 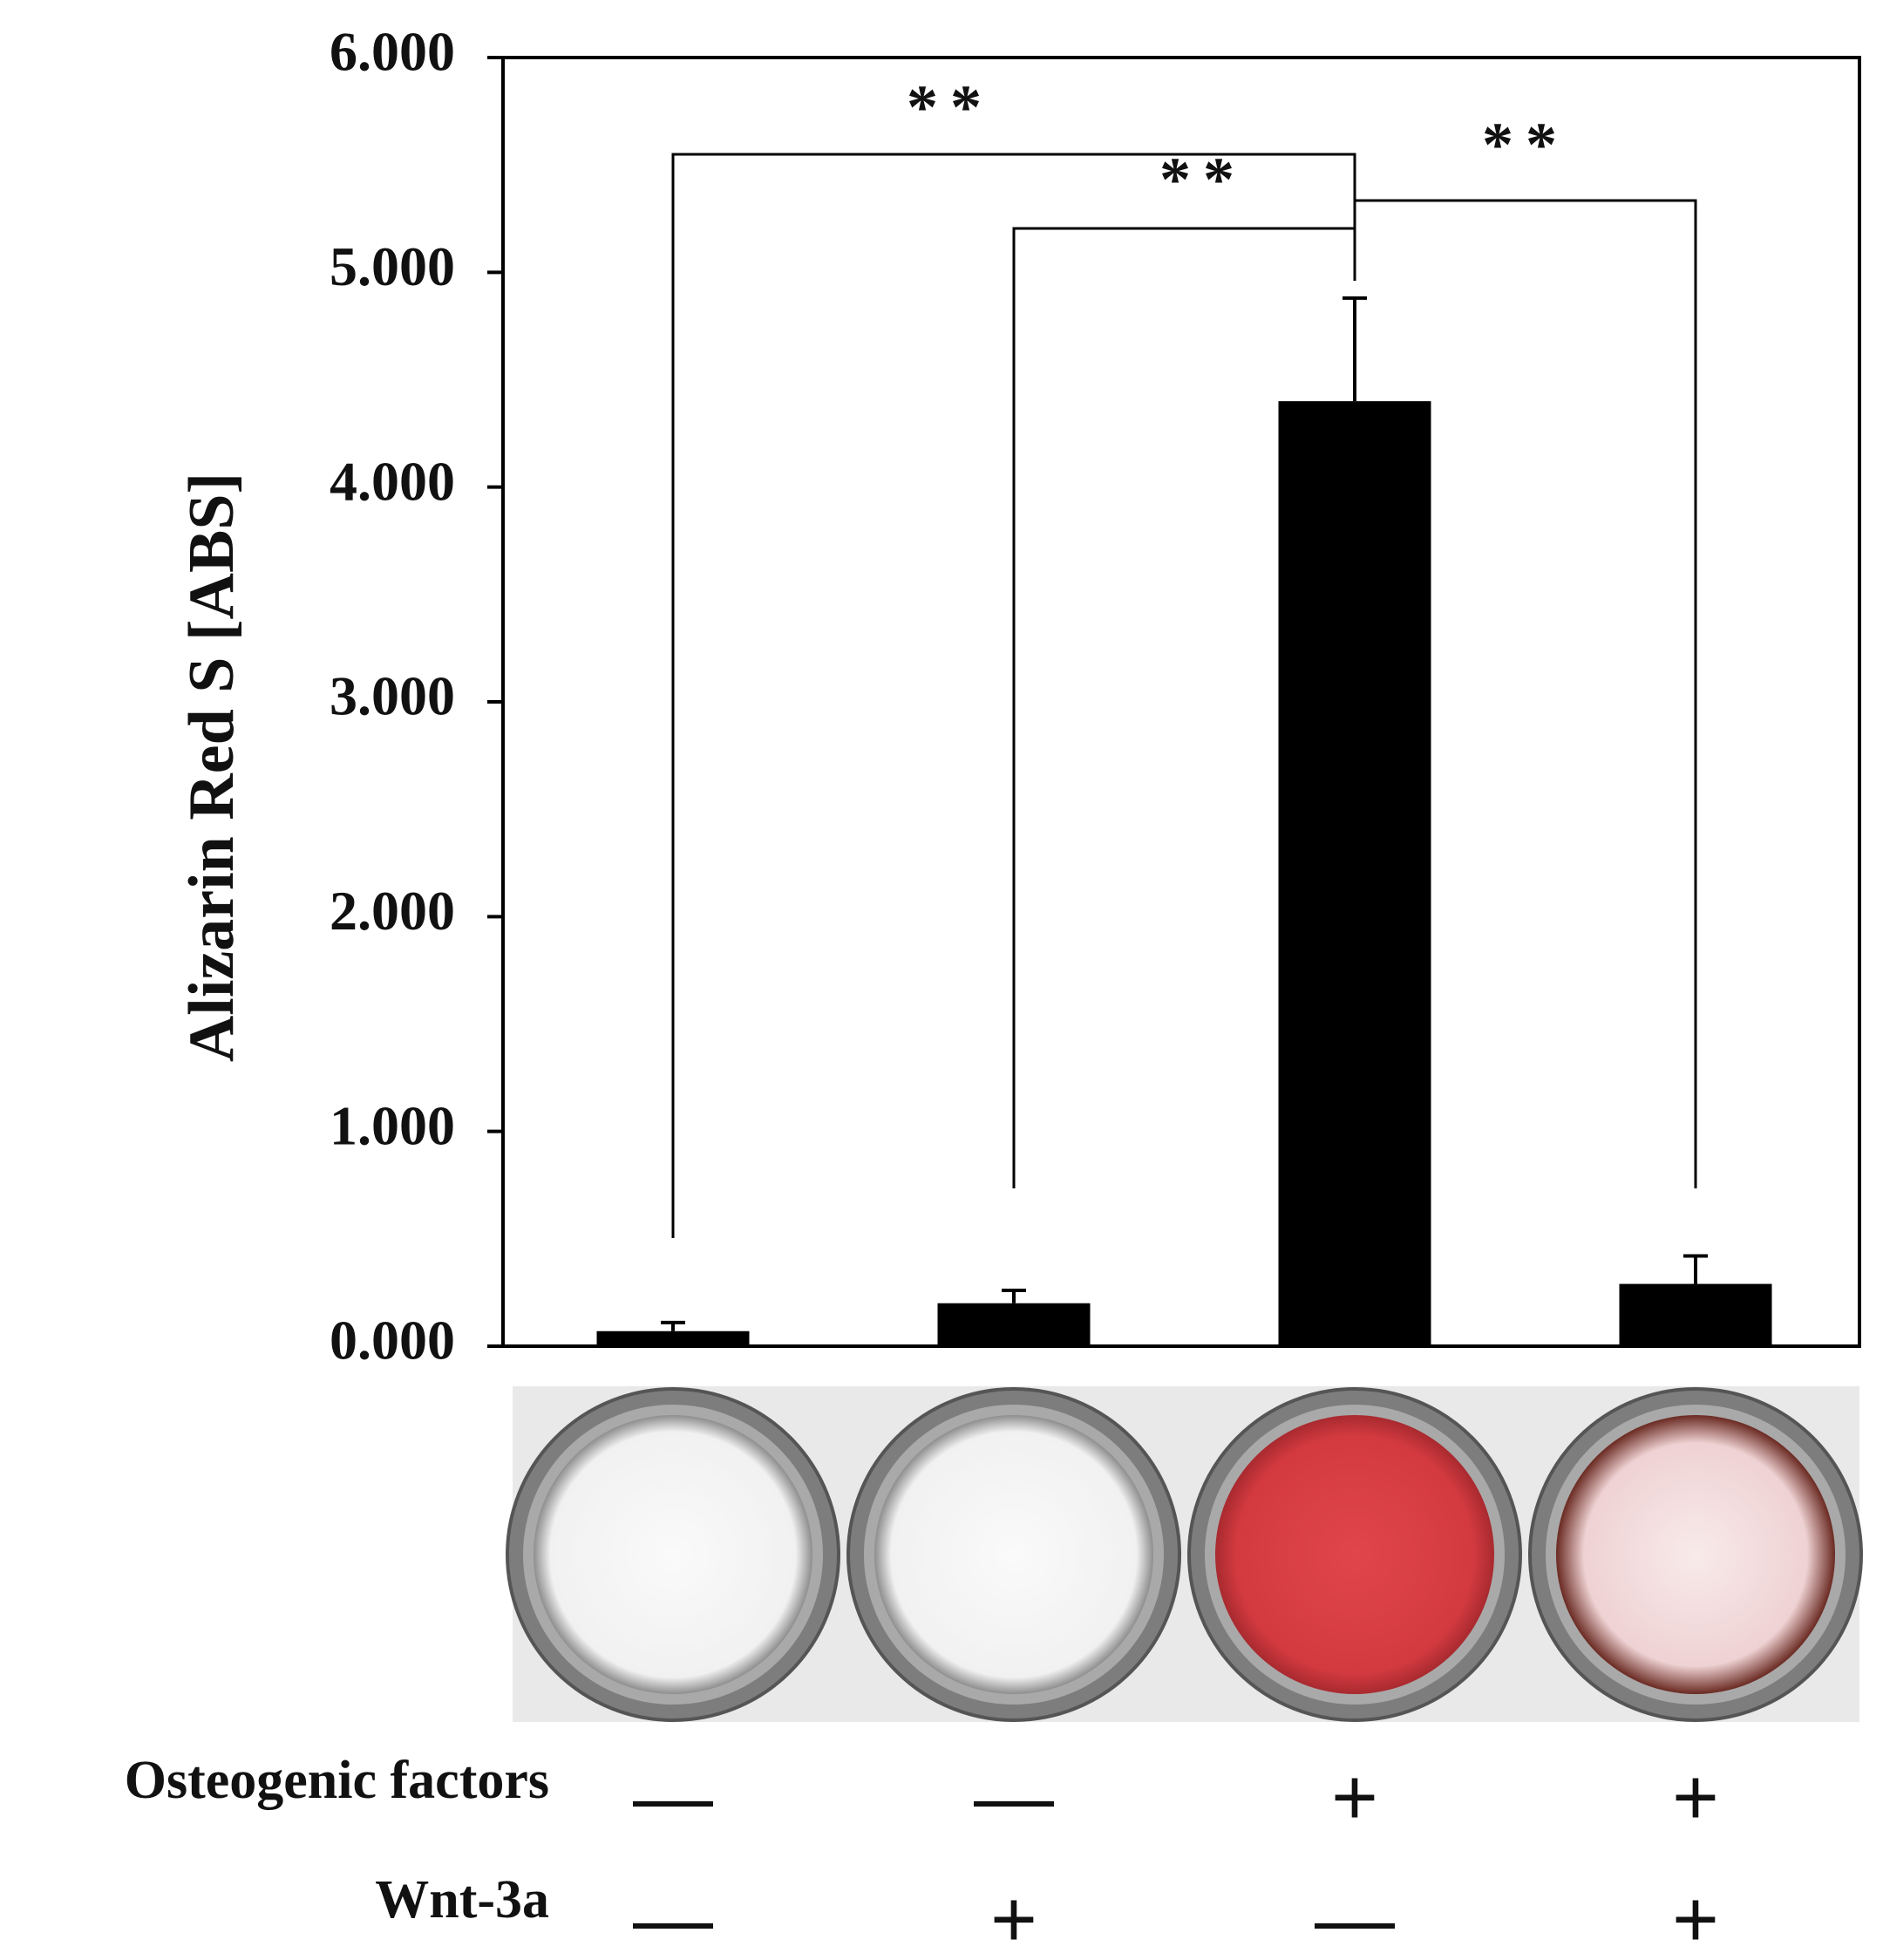 I want to click on wells, so click(x=1184, y=1554).